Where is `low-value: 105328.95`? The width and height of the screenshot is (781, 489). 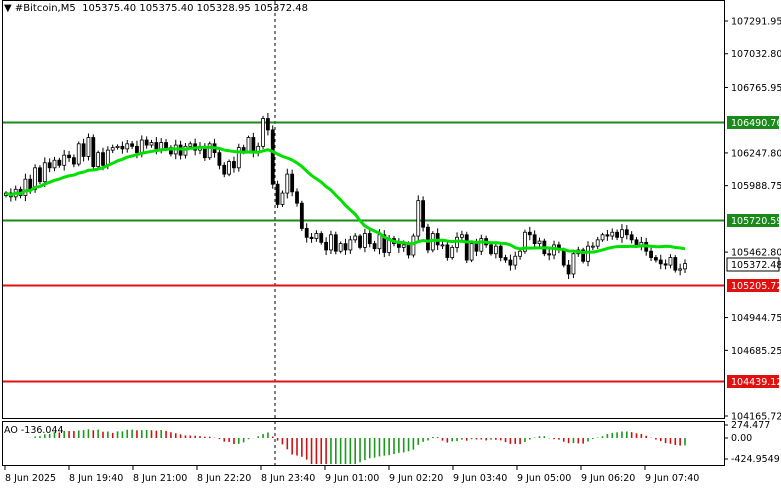 low-value: 105328.95 is located at coordinates (223, 8).